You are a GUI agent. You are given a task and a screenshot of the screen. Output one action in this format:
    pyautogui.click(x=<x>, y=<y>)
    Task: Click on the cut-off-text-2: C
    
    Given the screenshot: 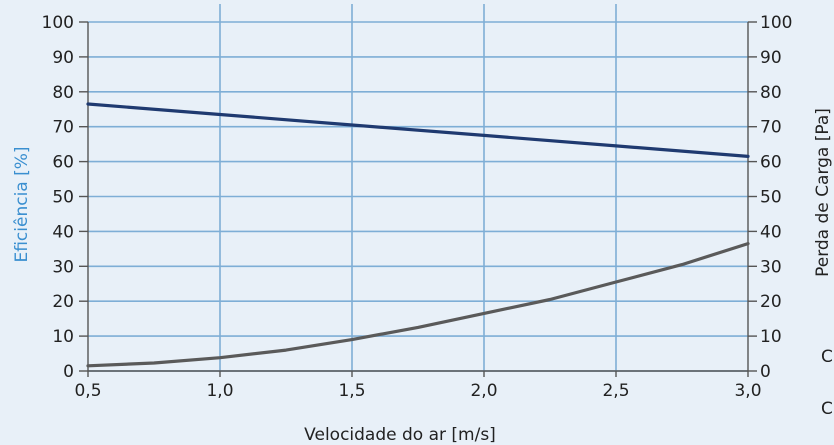 What is the action you would take?
    pyautogui.click(x=827, y=409)
    